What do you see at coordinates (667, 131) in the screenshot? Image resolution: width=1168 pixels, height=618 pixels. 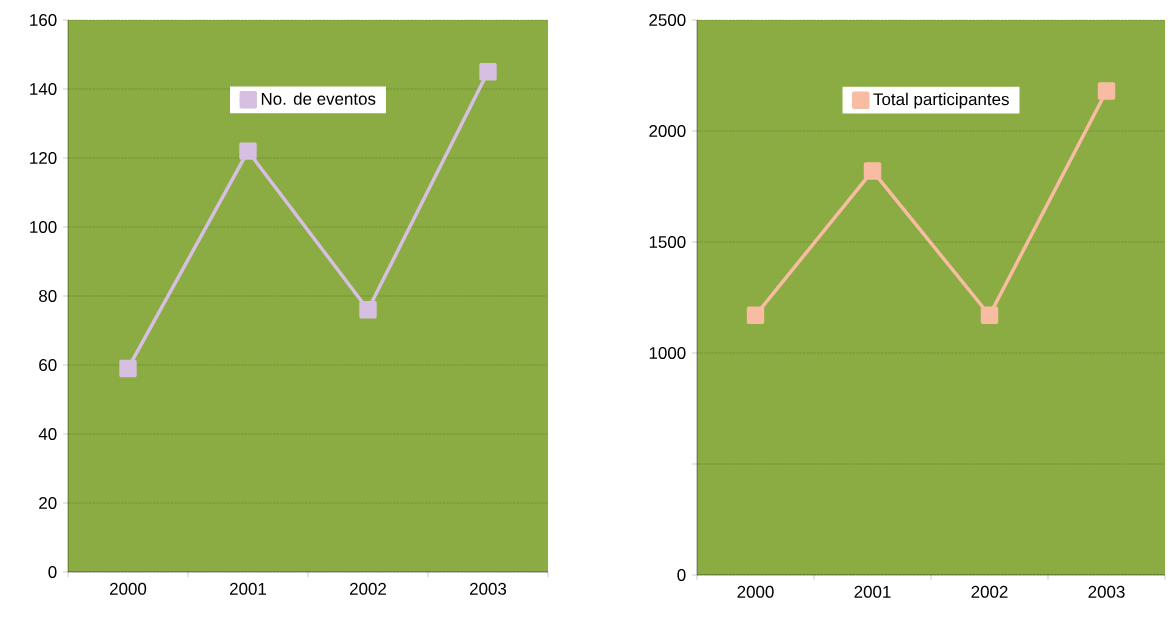 I see `y-tick-label: 2000` at bounding box center [667, 131].